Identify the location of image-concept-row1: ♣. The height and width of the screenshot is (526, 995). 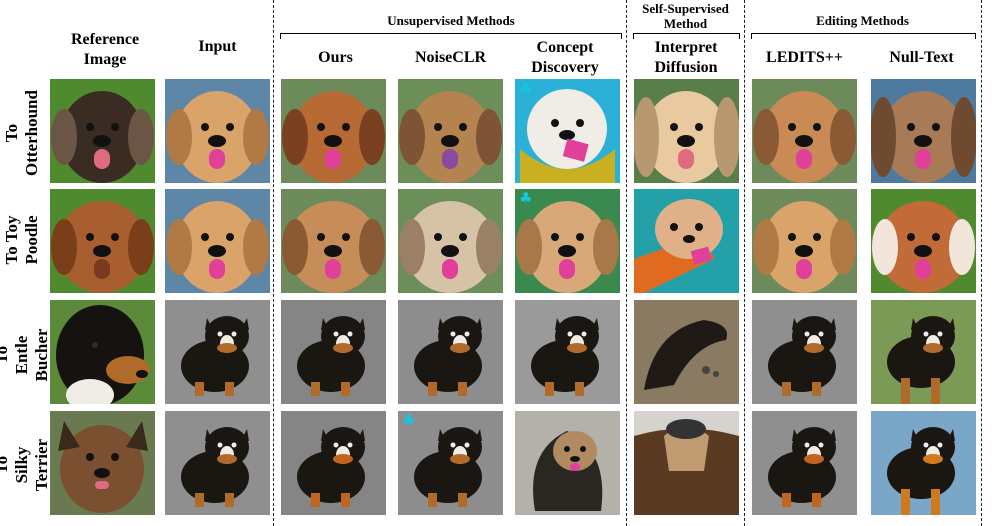
(567, 131).